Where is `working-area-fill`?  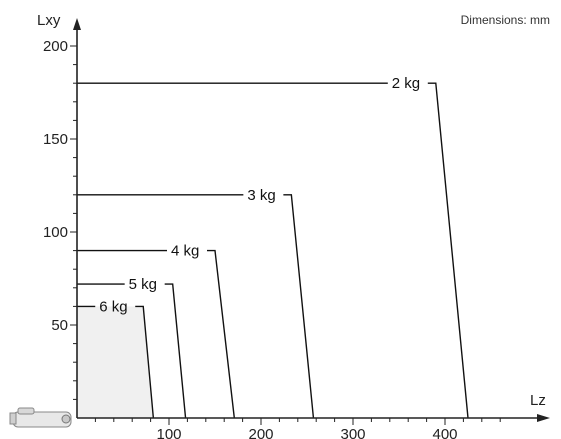 working-area-fill is located at coordinates (115, 362).